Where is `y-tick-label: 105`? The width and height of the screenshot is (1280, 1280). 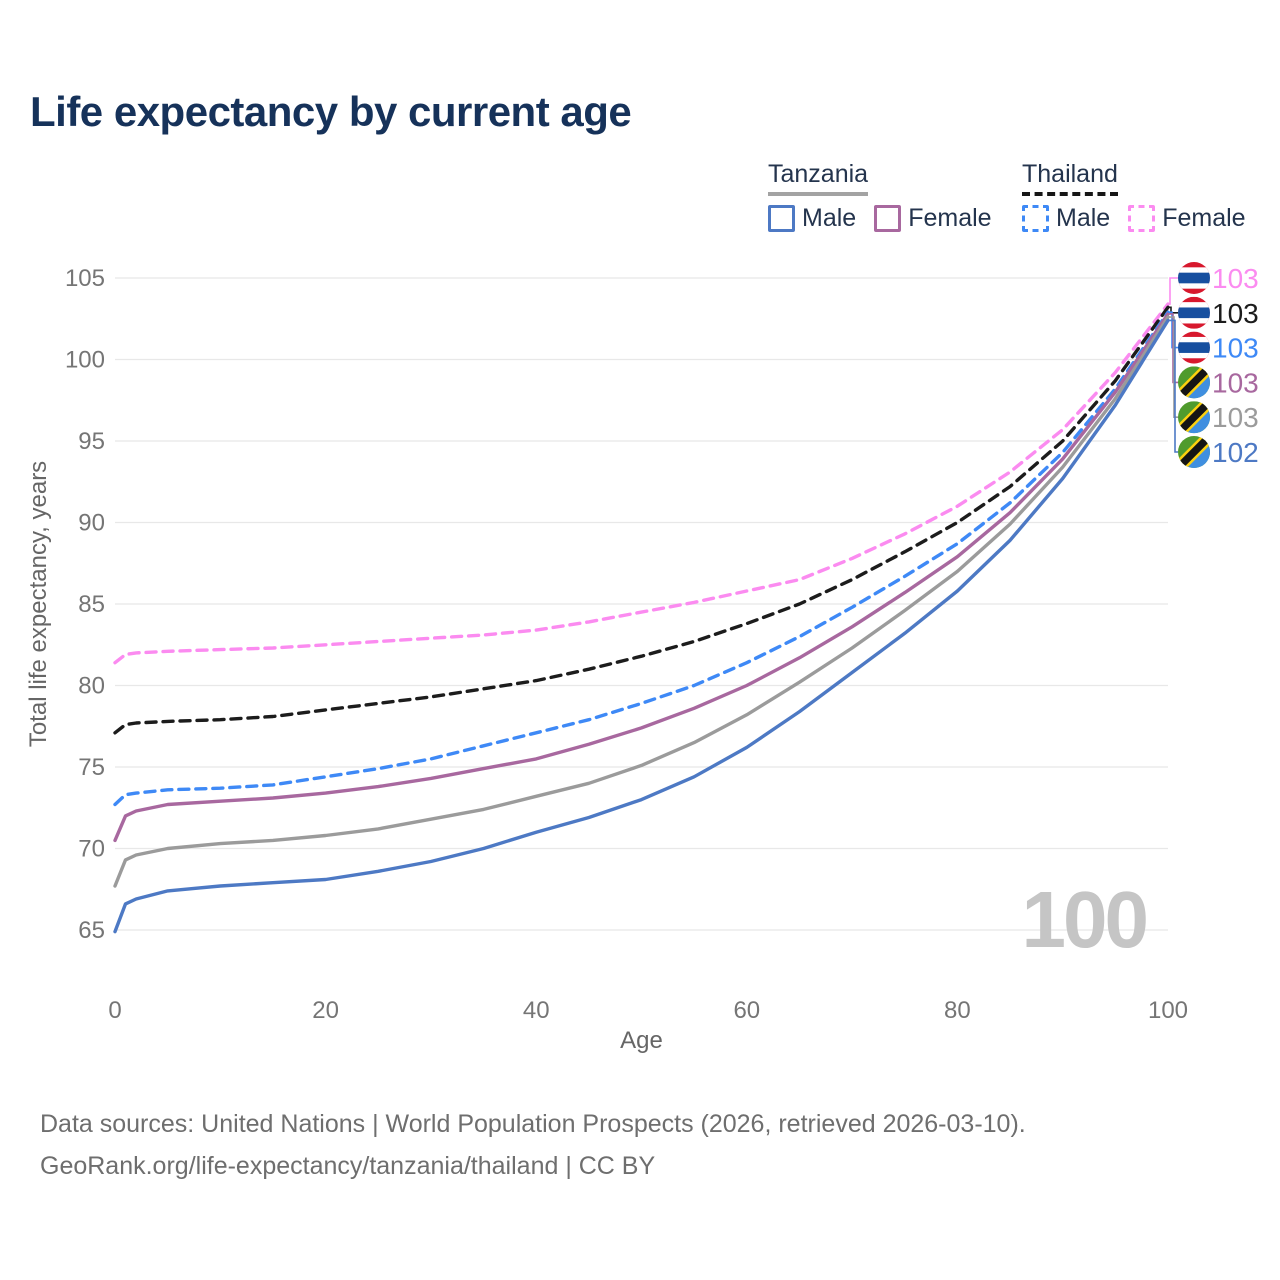 y-tick-label: 105 is located at coordinates (85, 278).